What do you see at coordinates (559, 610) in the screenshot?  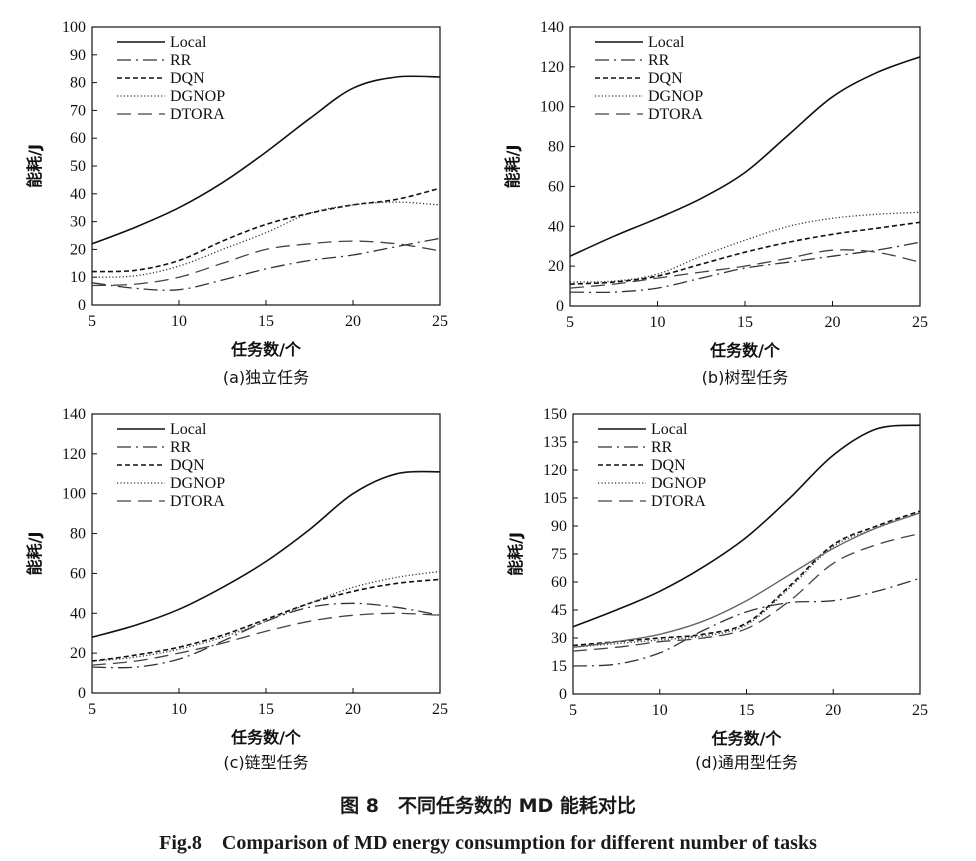 I see `y-tick-label: 45` at bounding box center [559, 610].